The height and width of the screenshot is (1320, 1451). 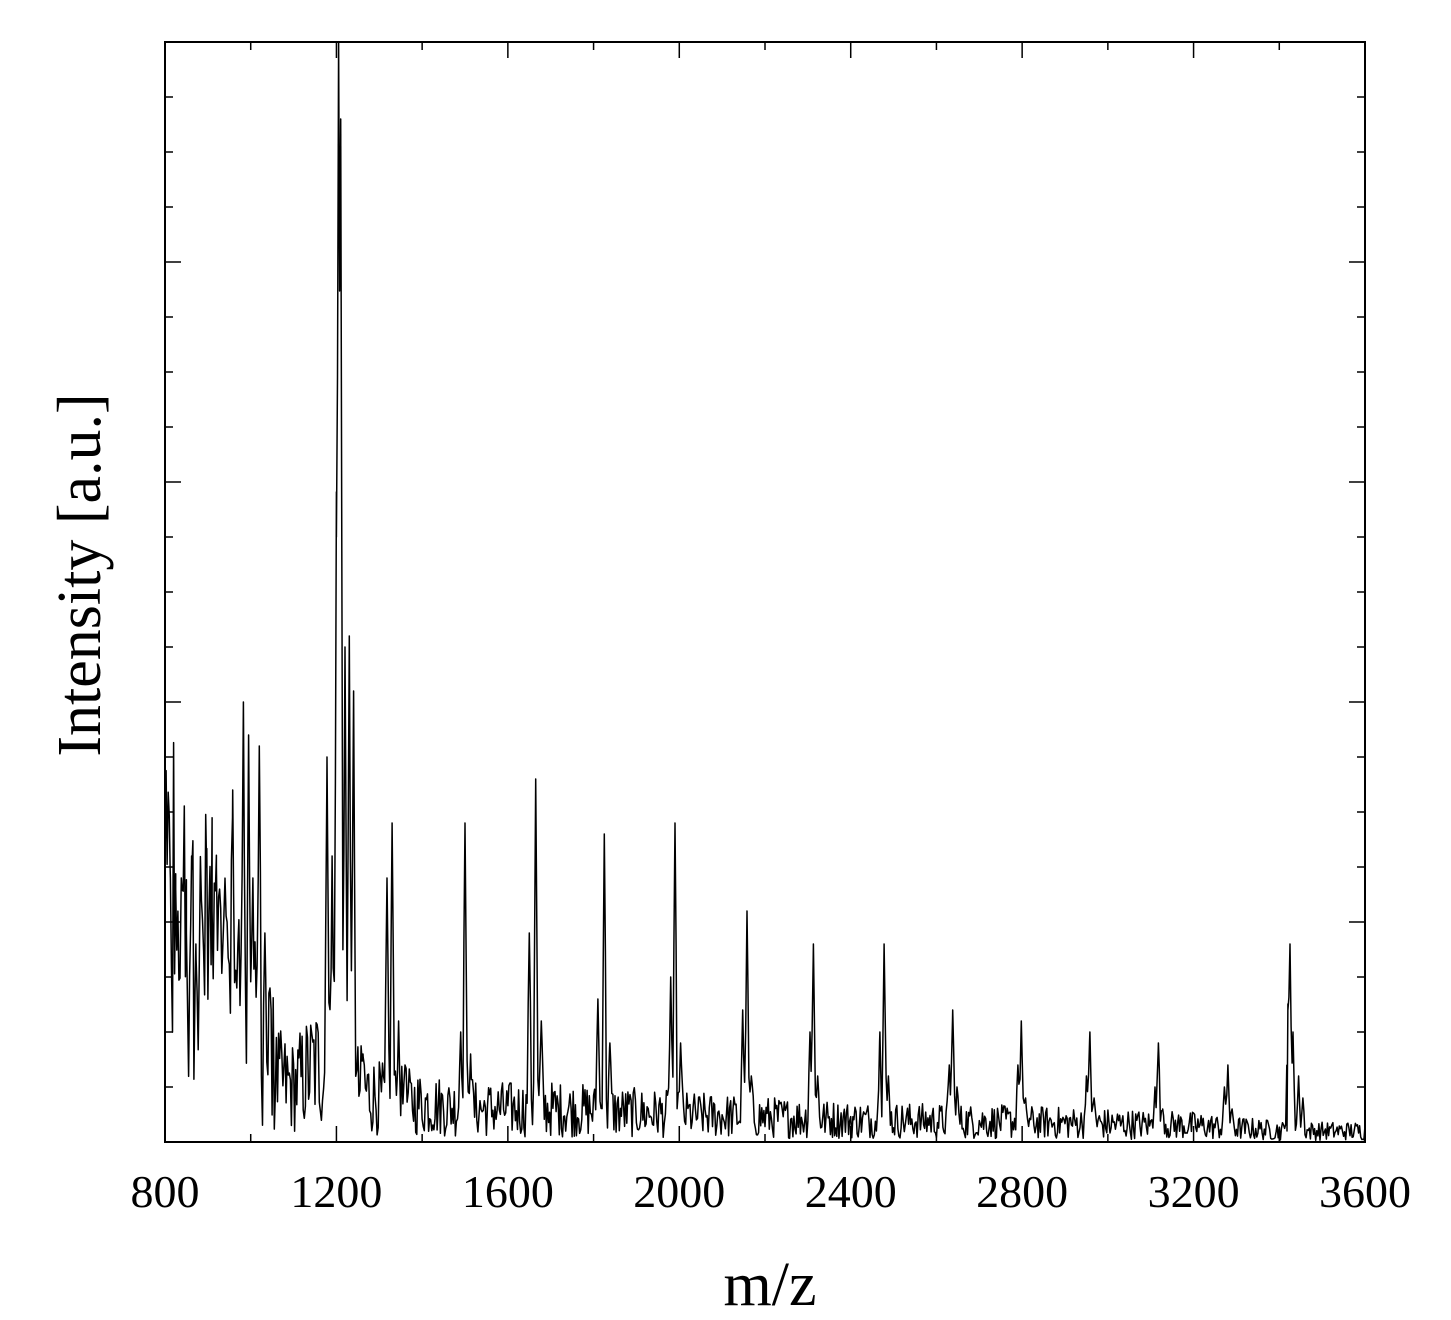 What do you see at coordinates (336, 1191) in the screenshot?
I see `x-tick-label: 1200` at bounding box center [336, 1191].